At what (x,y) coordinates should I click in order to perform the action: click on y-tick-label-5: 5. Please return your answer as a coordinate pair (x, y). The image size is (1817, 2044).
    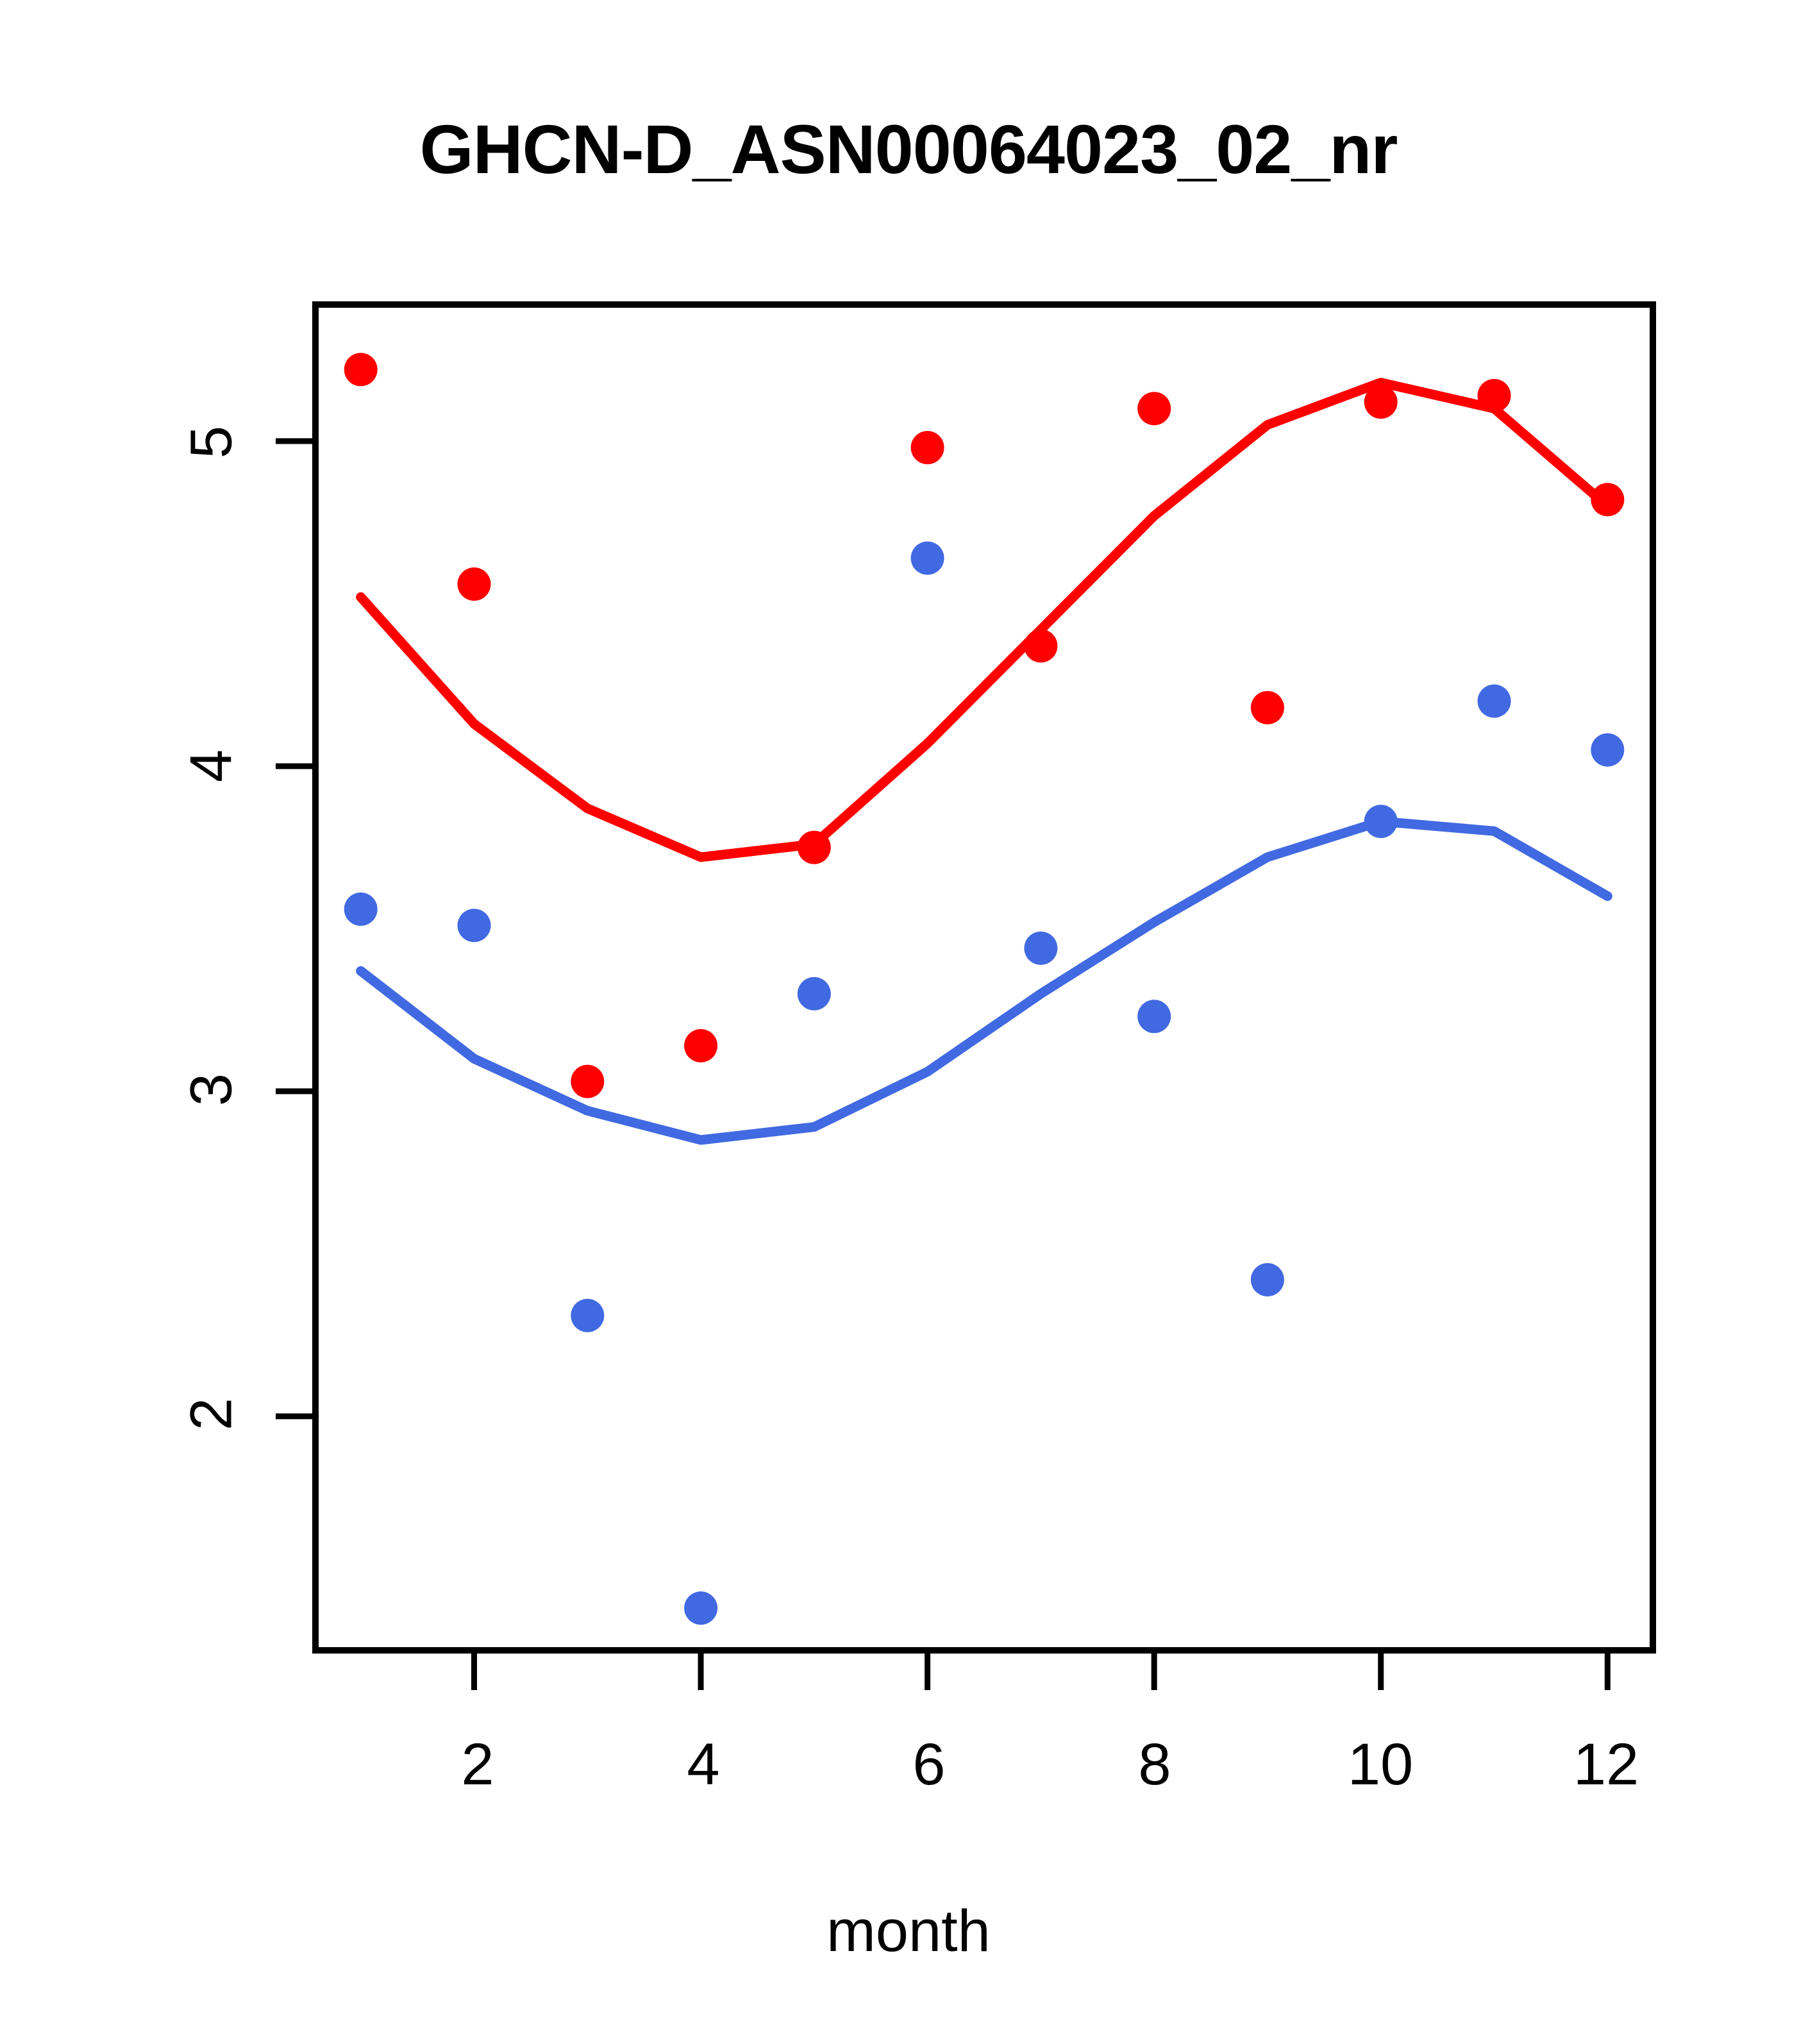
    Looking at the image, I should click on (211, 442).